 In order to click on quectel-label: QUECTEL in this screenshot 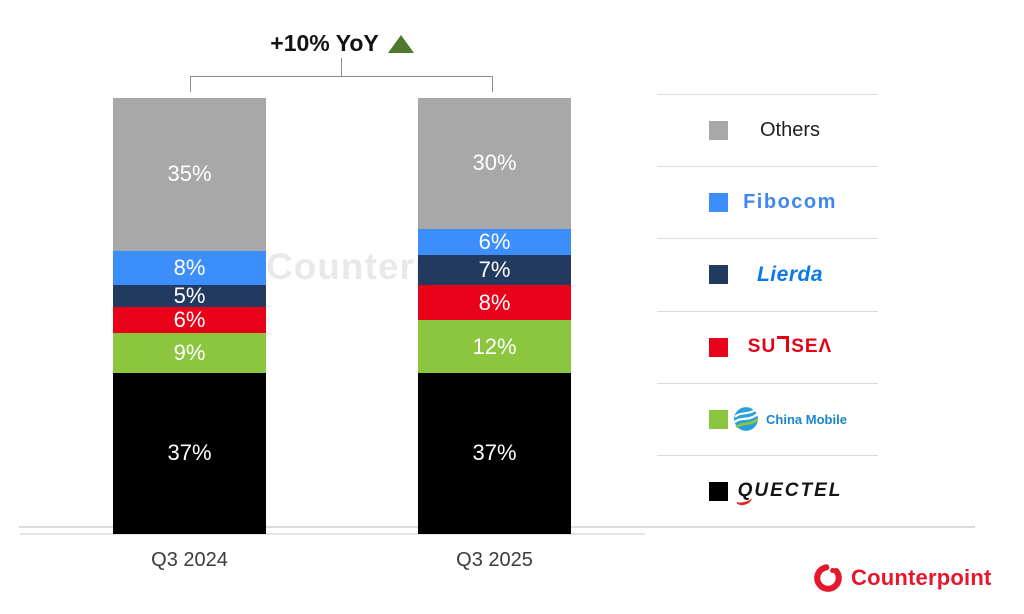, I will do `click(790, 491)`.